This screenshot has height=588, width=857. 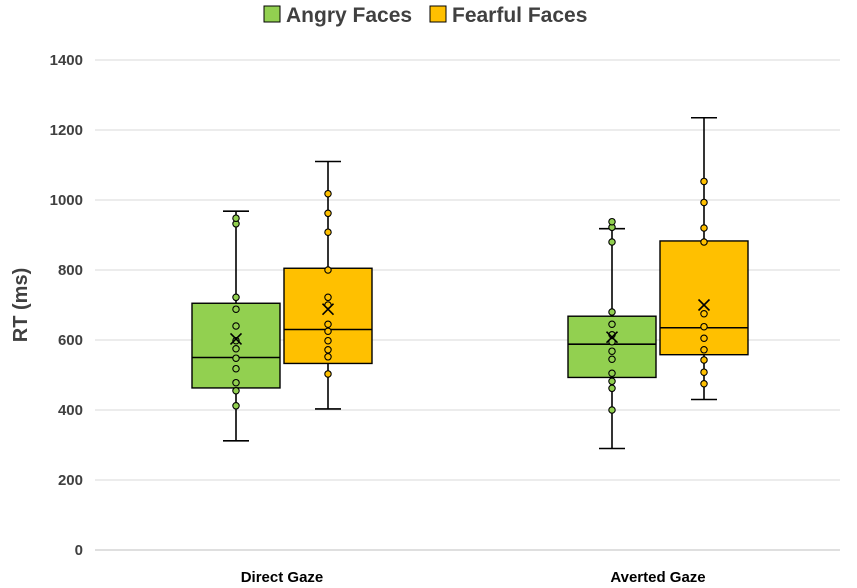 What do you see at coordinates (519, 15) in the screenshot?
I see `legend-label: Fearful Faces` at bounding box center [519, 15].